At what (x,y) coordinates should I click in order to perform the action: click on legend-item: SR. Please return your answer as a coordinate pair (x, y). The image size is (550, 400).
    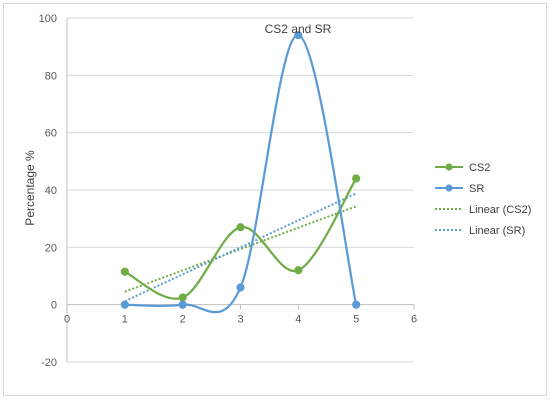
    Looking at the image, I should click on (459, 189).